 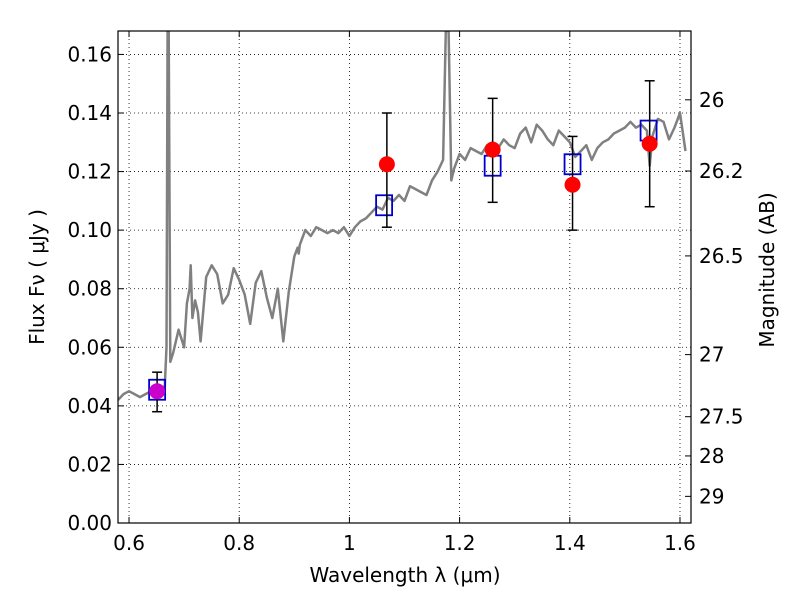 What do you see at coordinates (711, 496) in the screenshot?
I see `right-tick-label: 29` at bounding box center [711, 496].